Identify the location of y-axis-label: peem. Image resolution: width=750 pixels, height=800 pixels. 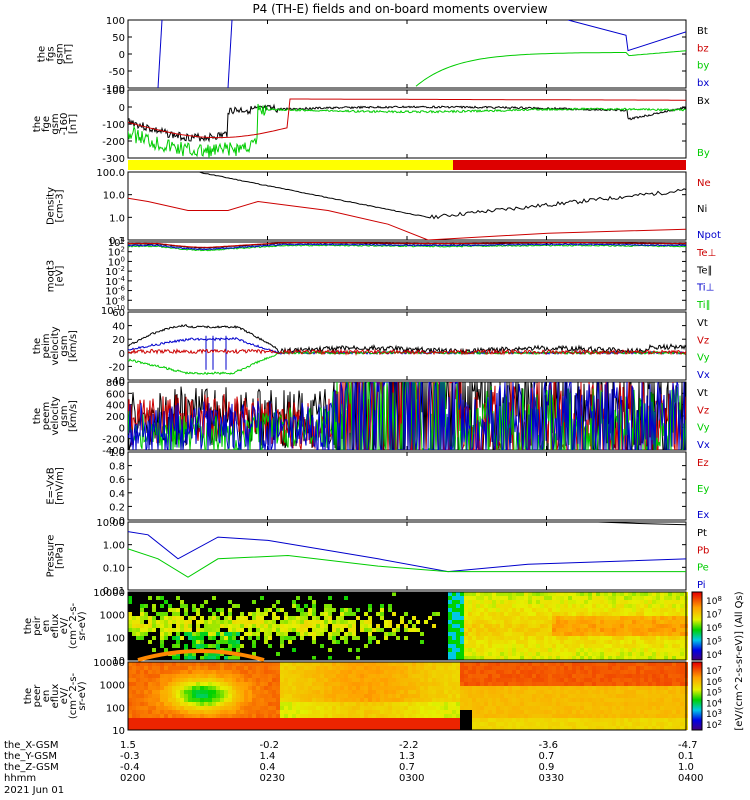
(46, 416).